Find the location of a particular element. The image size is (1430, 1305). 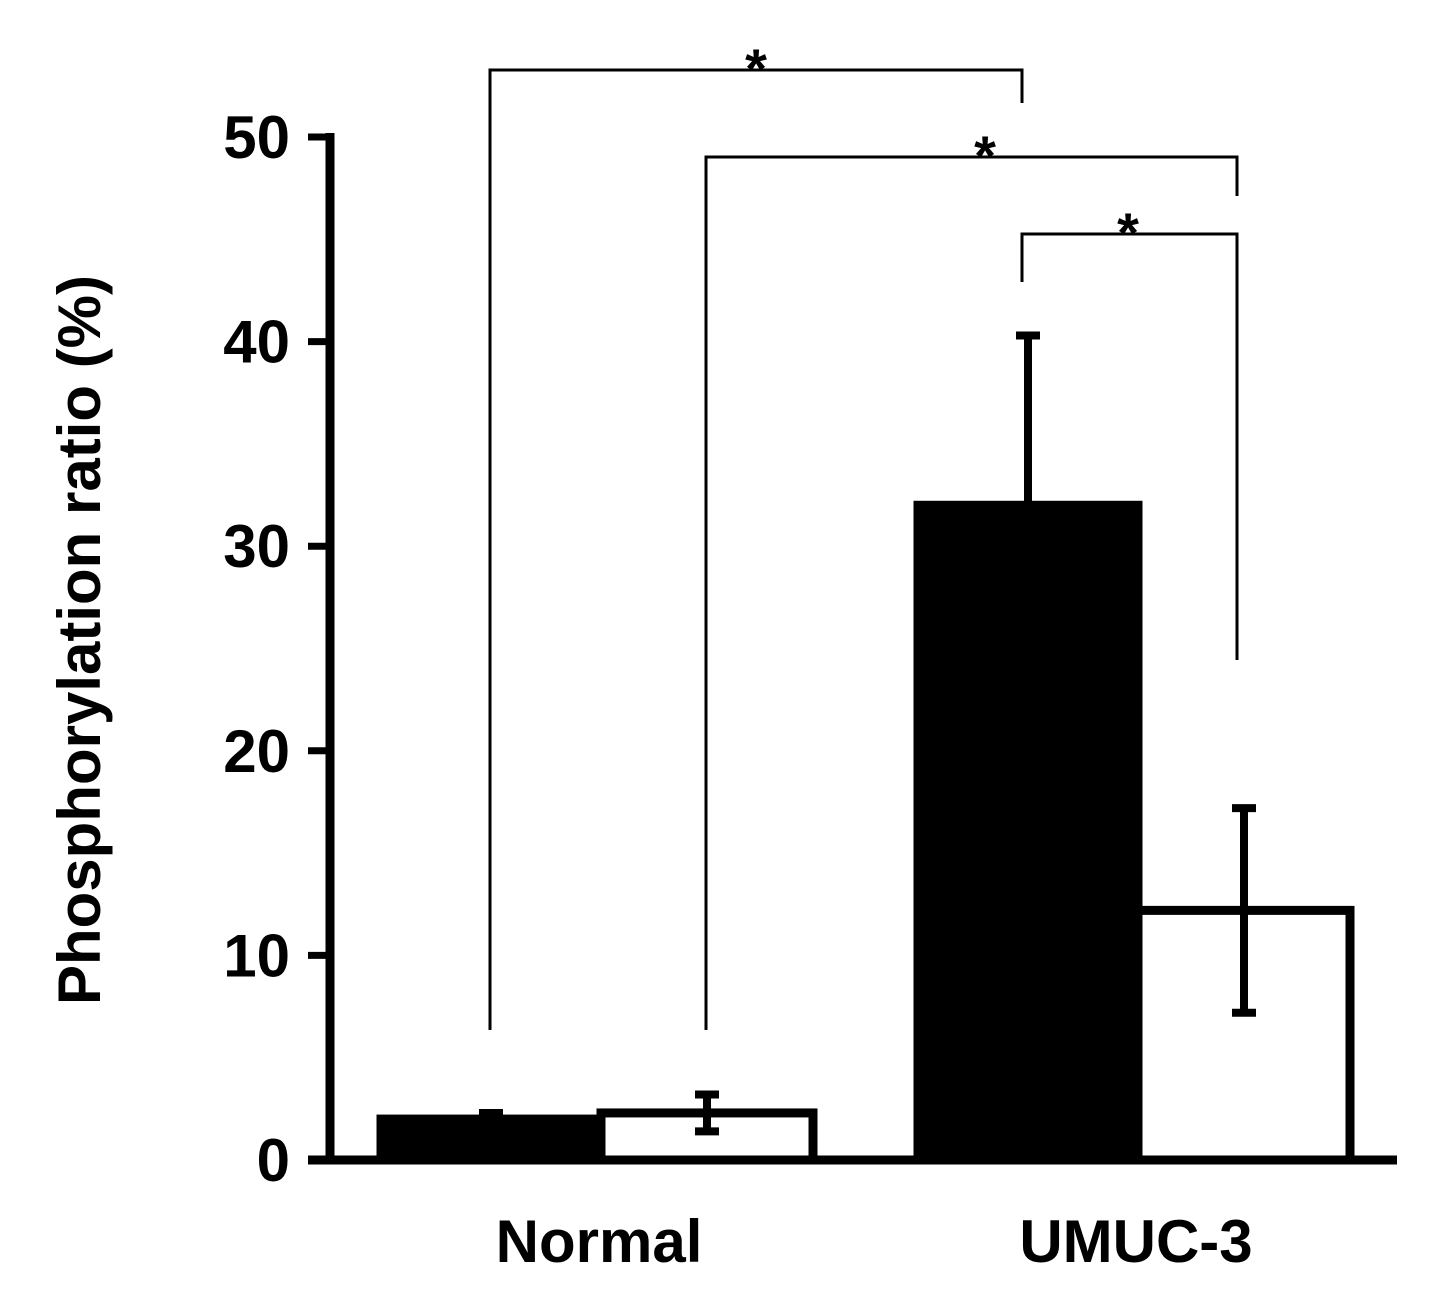

y-tick-label-5: 50 is located at coordinates (256, 137).